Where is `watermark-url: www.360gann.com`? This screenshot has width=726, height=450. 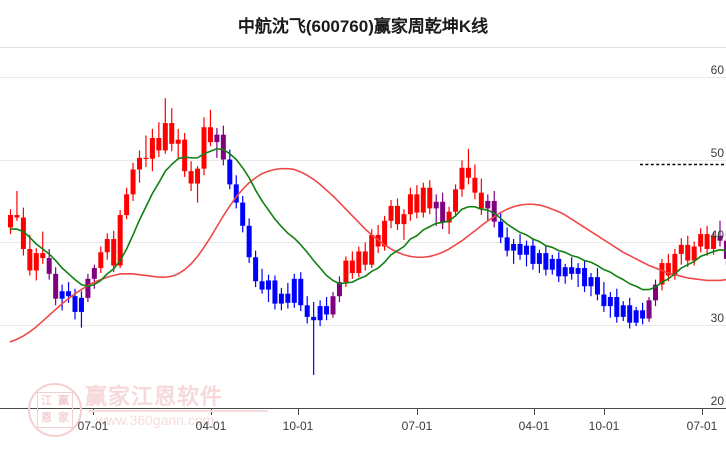 watermark-url: www.360gann.com is located at coordinates (155, 420).